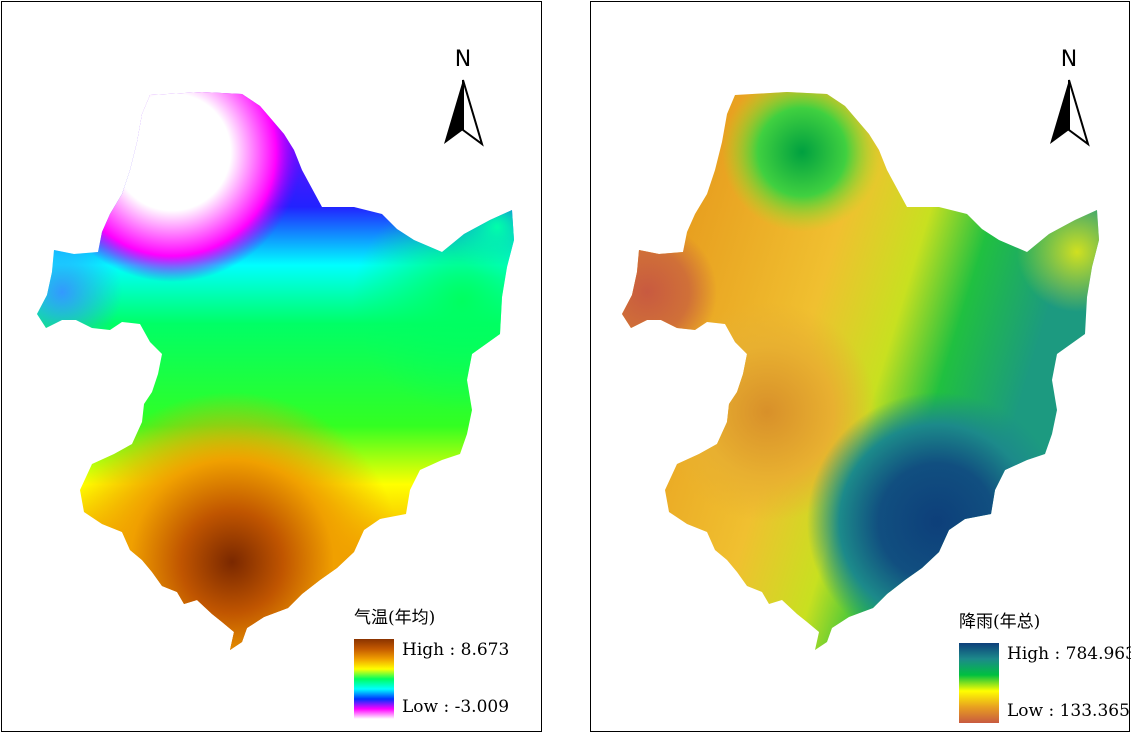 Image resolution: width=1131 pixels, height=734 pixels. What do you see at coordinates (395, 618) in the screenshot?
I see `legend-title: 气温(年均)` at bounding box center [395, 618].